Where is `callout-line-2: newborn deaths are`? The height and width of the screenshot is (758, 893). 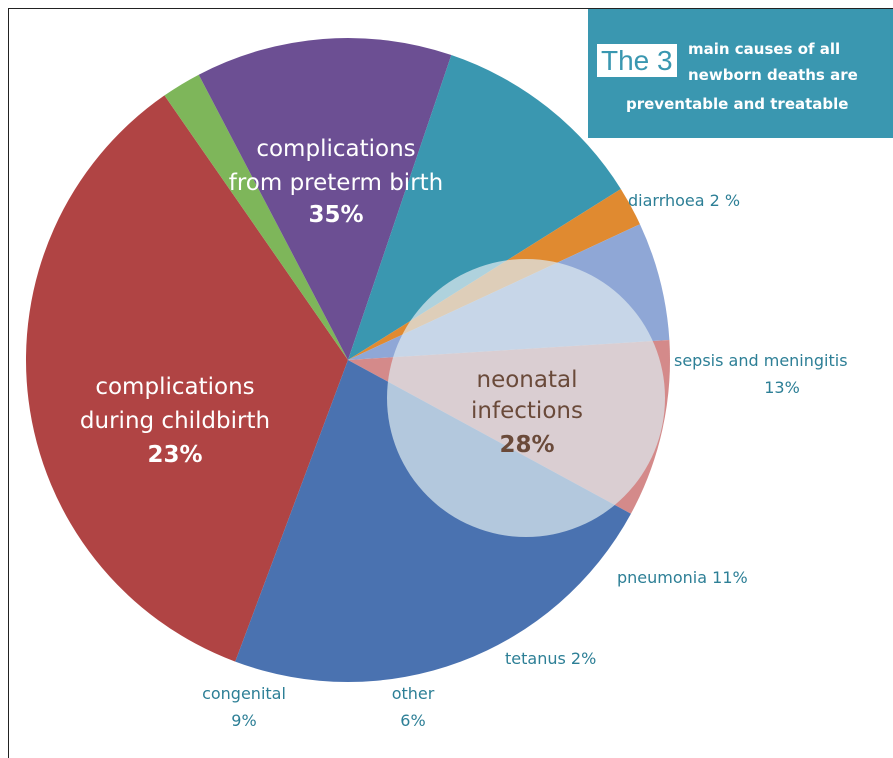 callout-line-2: newborn deaths are is located at coordinates (773, 75).